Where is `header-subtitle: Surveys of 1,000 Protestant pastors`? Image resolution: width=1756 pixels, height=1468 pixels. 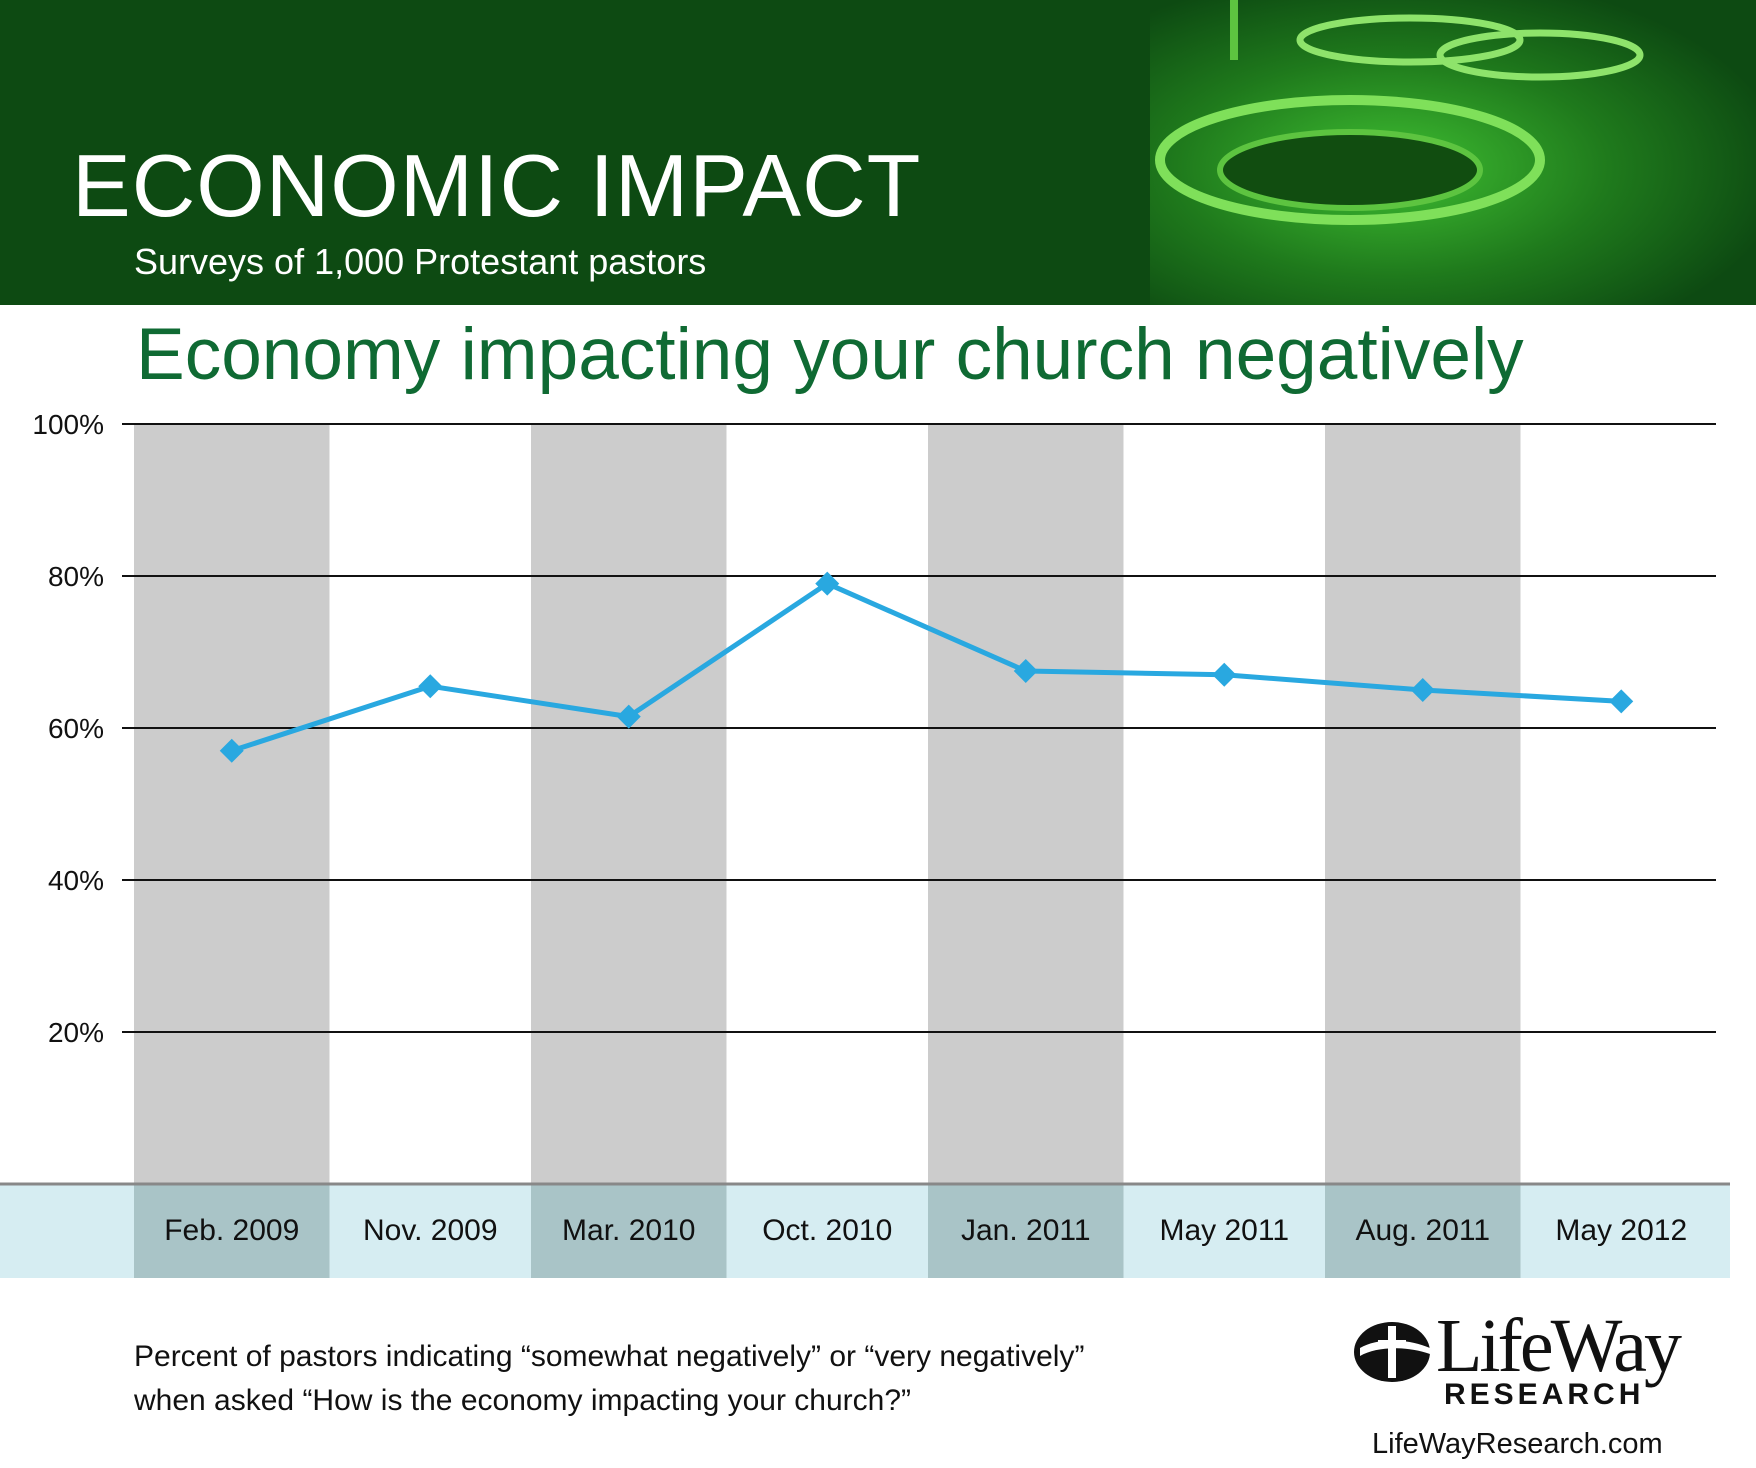 header-subtitle: Surveys of 1,000 Protestant pastors is located at coordinates (420, 261).